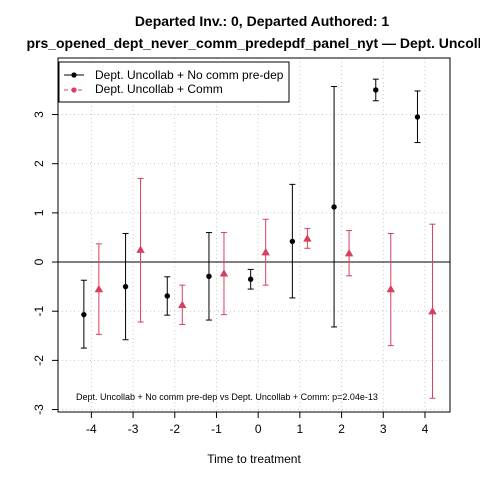 The image size is (480, 480). What do you see at coordinates (254, 459) in the screenshot?
I see `x-axis-label: Time to treatment` at bounding box center [254, 459].